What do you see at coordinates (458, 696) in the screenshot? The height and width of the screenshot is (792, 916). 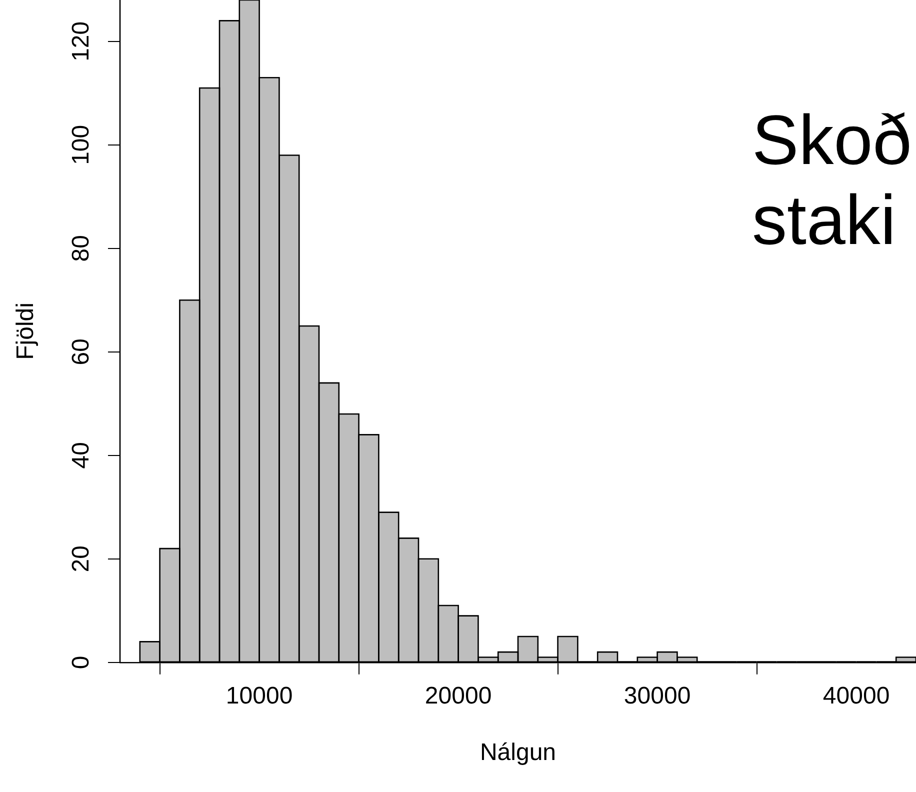 I see `x-tick-label: 20000` at bounding box center [458, 696].